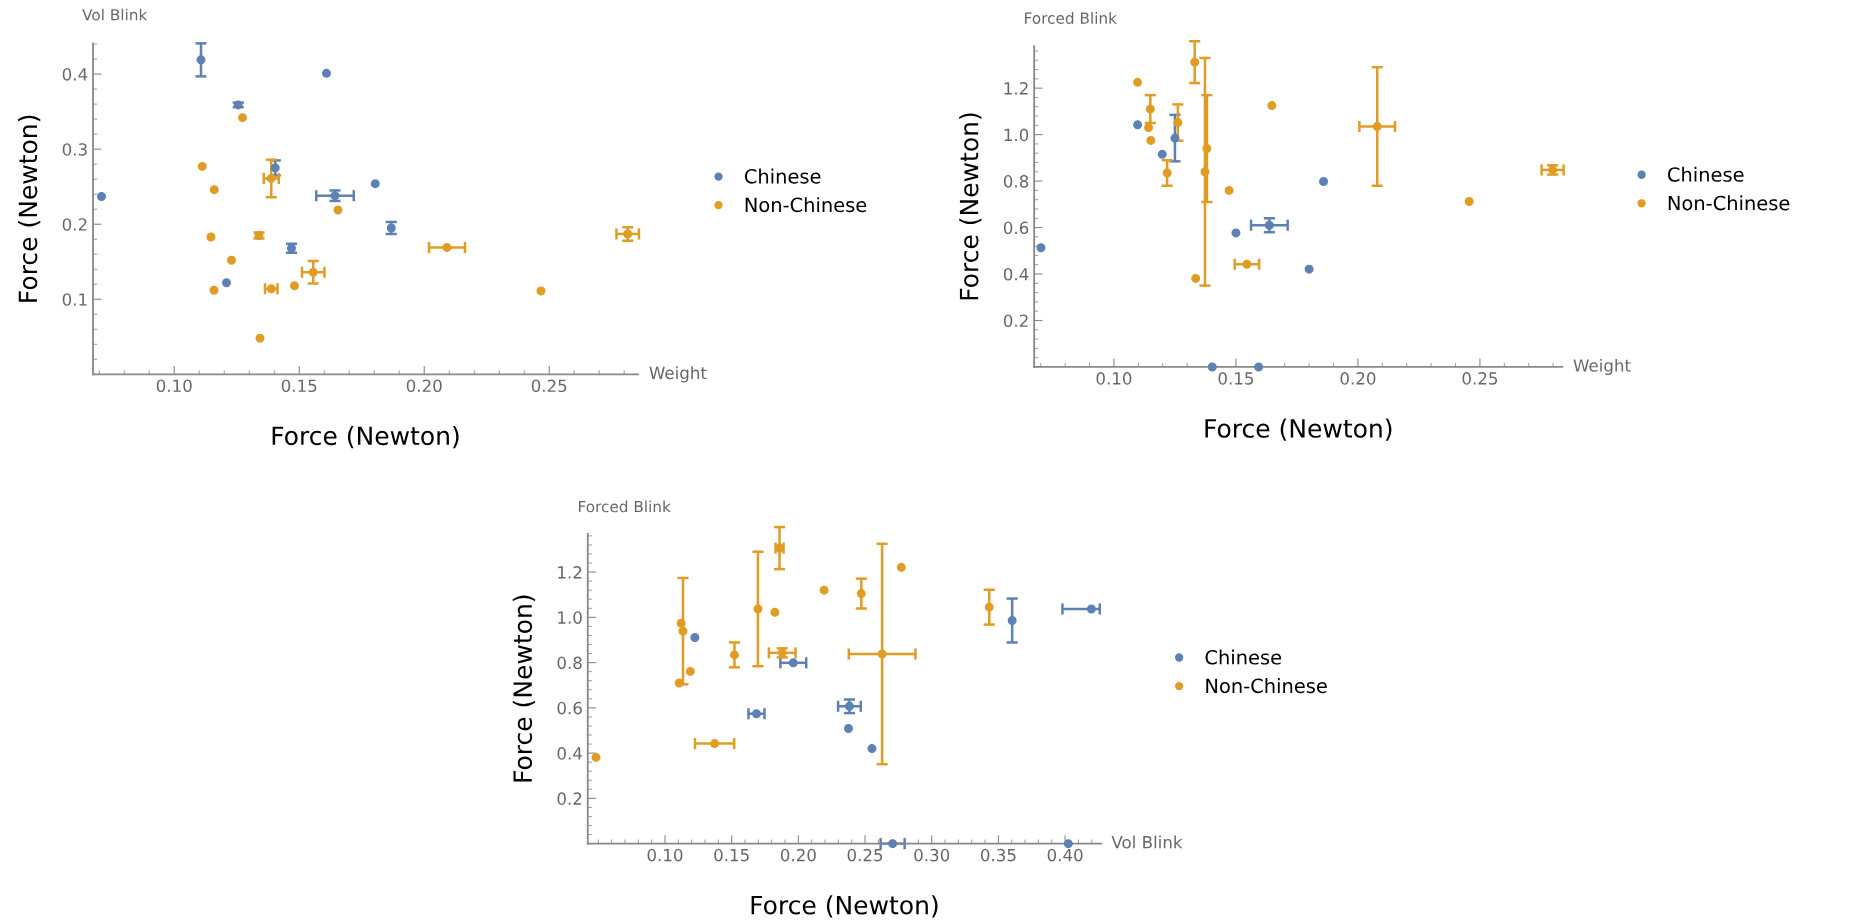 The image size is (1860, 922). Describe the element at coordinates (74, 149) in the screenshot. I see `y-tick-label: 0.3` at that location.